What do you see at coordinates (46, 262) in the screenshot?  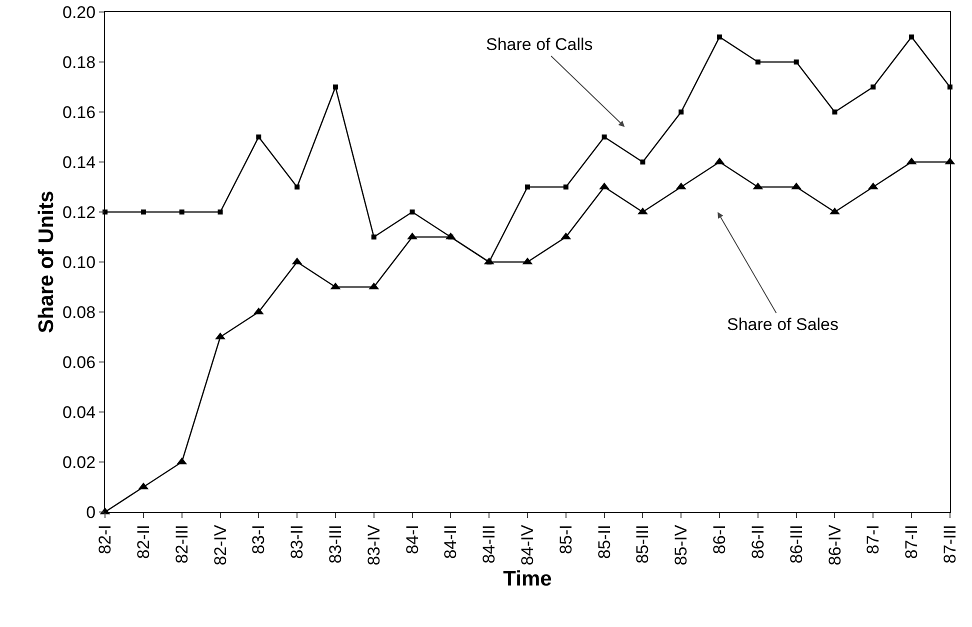 I see `y-axis-title: Share of Units` at bounding box center [46, 262].